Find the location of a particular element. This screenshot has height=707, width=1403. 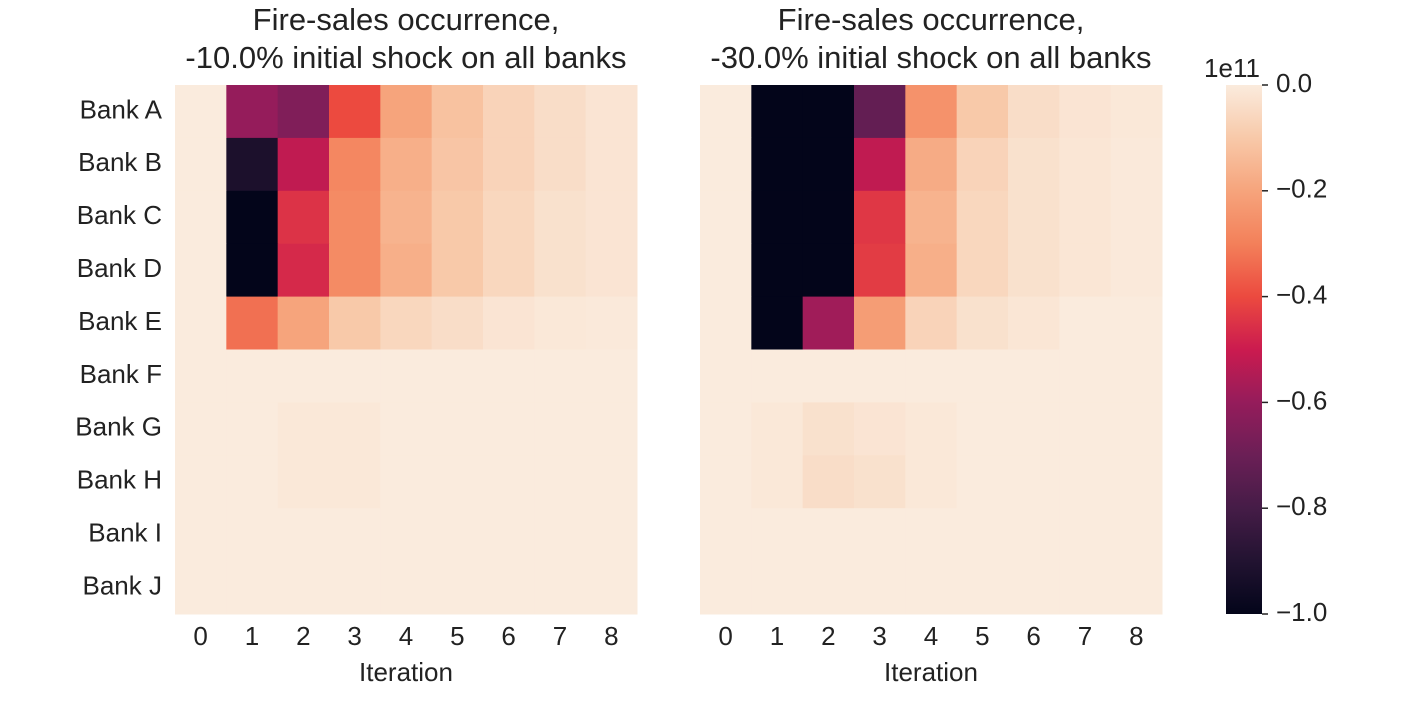

colorbar-tick-label: −0.4 is located at coordinates (1301, 294).